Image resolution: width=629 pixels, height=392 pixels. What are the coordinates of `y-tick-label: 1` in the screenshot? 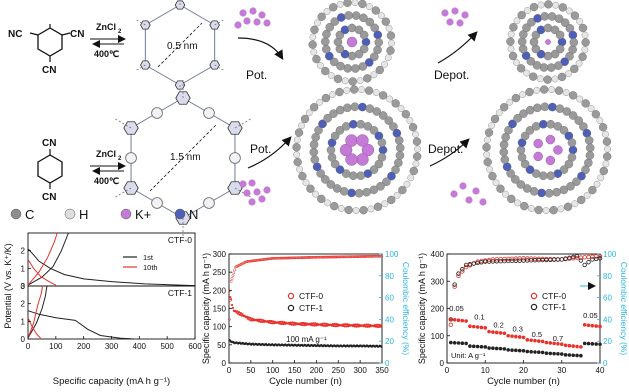 It's located at (23, 268).